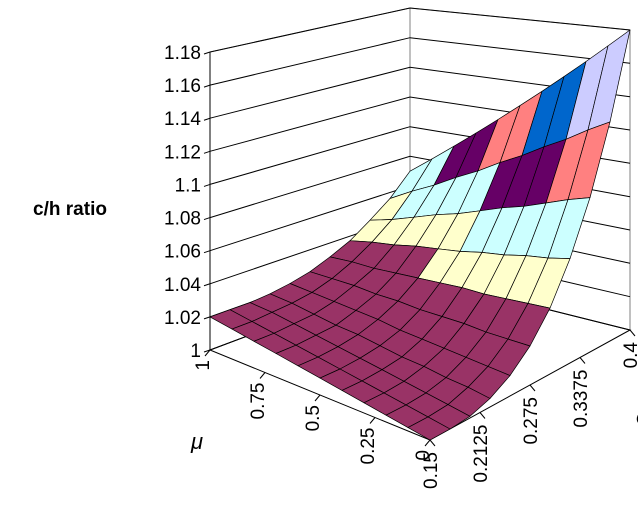 The image size is (638, 510). Describe the element at coordinates (70, 209) in the screenshot. I see `z-axis-title: c/h ratio` at that location.